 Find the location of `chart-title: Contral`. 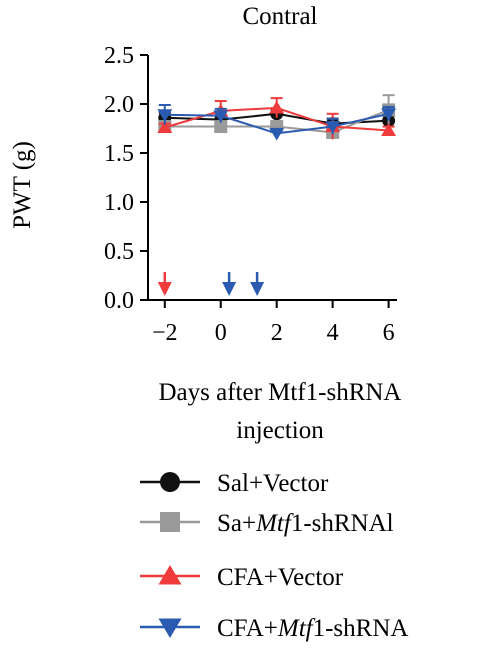

chart-title: Contral is located at coordinates (280, 16).